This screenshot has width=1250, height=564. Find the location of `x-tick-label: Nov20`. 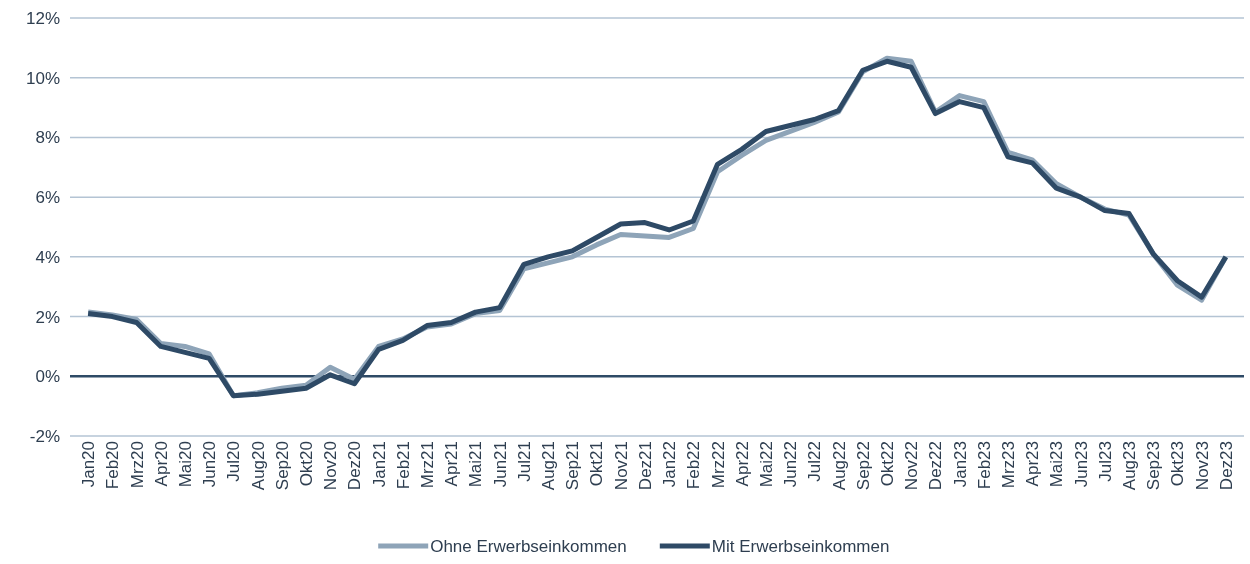

x-tick-label: Nov20 is located at coordinates (331, 466).